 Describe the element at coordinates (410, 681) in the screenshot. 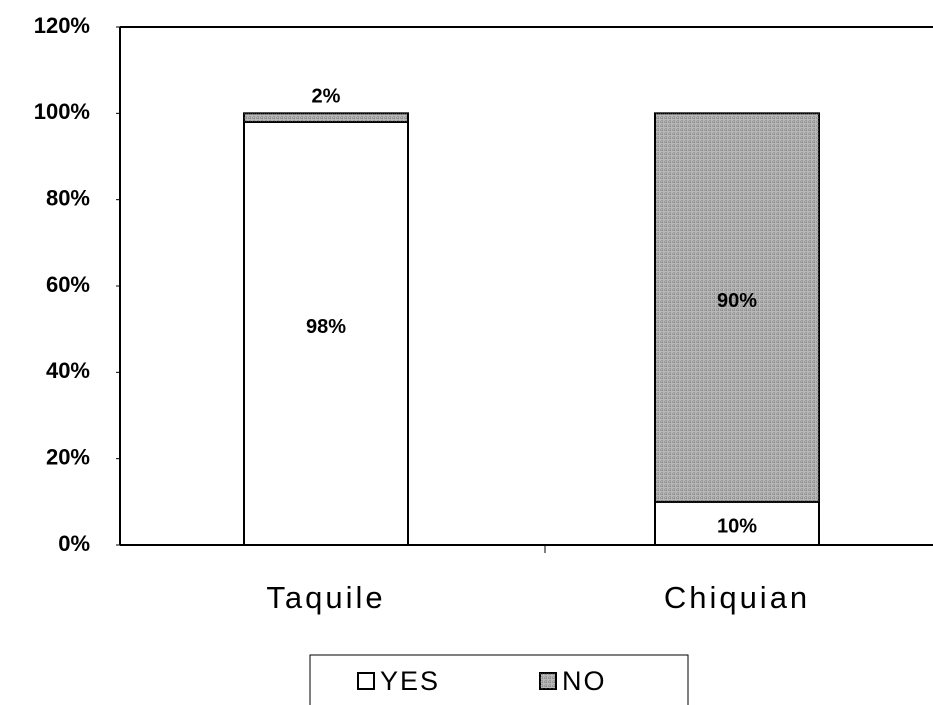

I see `legend-label: YES` at that location.